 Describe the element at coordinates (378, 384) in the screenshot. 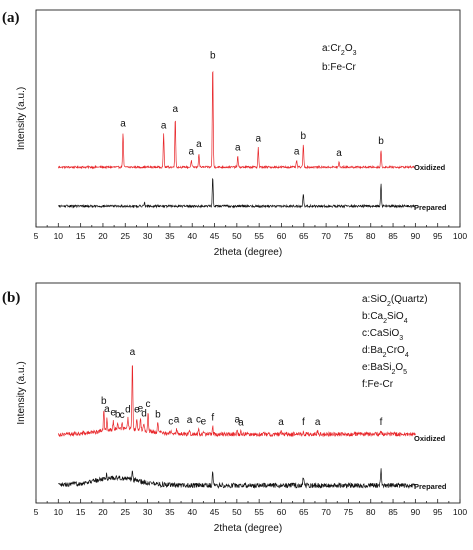

I see `legend-entry-f: f:Fe-Cr` at that location.